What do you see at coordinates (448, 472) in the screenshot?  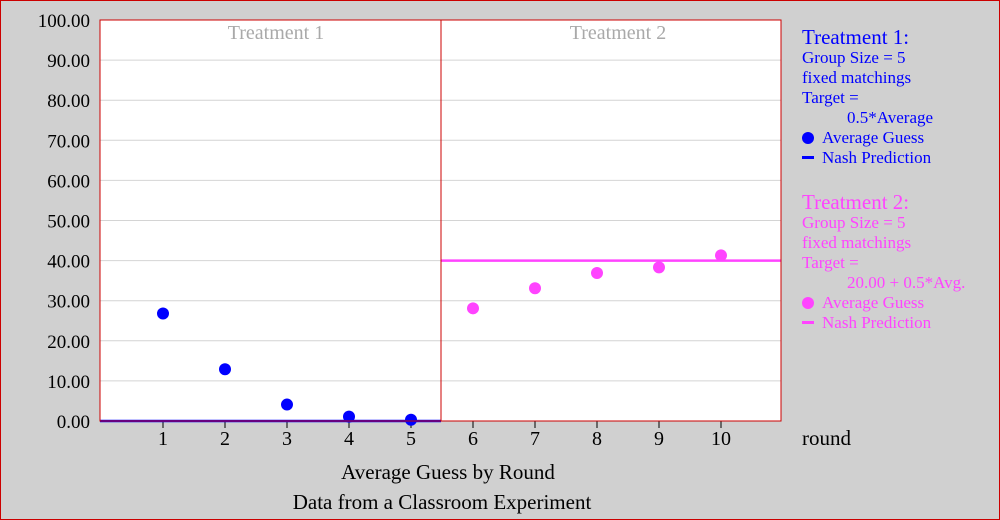 I see `chart-title: Average Guess by Round` at bounding box center [448, 472].